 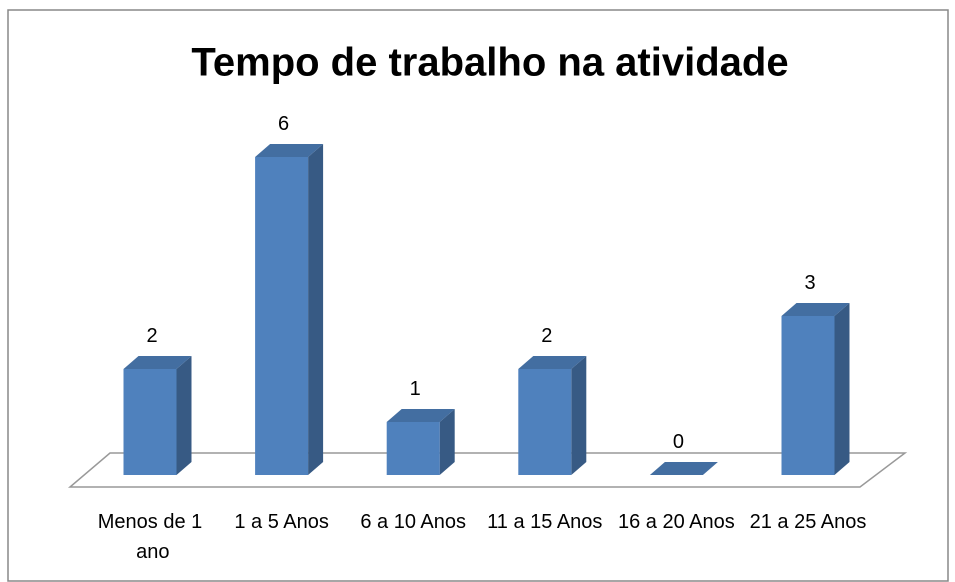 I want to click on x-tick-label: 21 a 25 Anos, so click(x=808, y=522).